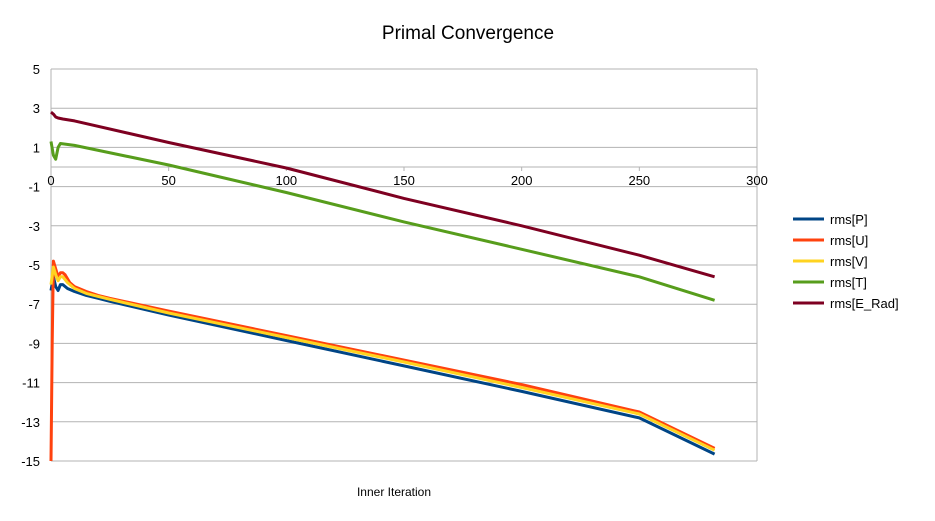 Image resolution: width=935 pixels, height=521 pixels. I want to click on y-tick-label-8: -11, so click(31, 383).